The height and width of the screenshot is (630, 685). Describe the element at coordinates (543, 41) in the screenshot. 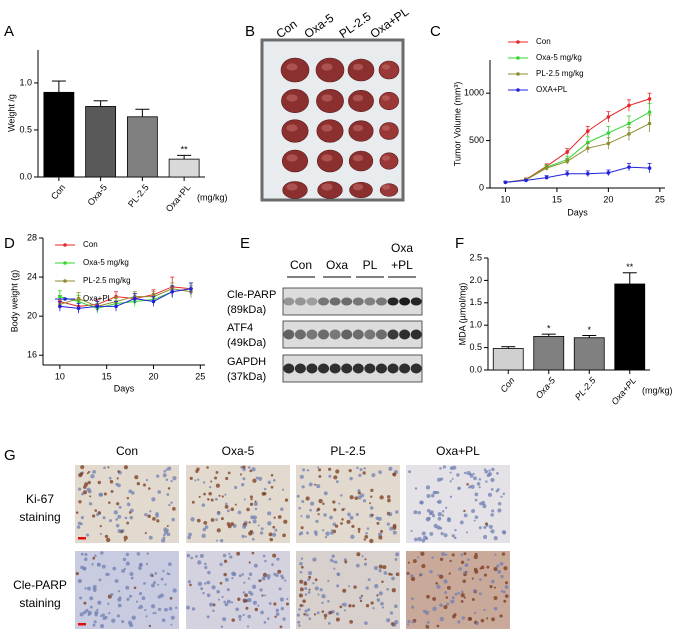

I see `legend-label: Con` at that location.